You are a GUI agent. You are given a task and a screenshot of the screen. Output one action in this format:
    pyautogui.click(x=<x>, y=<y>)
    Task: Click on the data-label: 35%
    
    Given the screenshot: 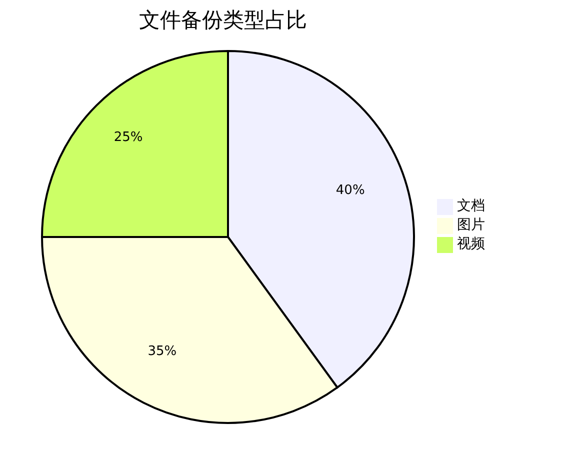 What is the action you would take?
    pyautogui.click(x=162, y=351)
    